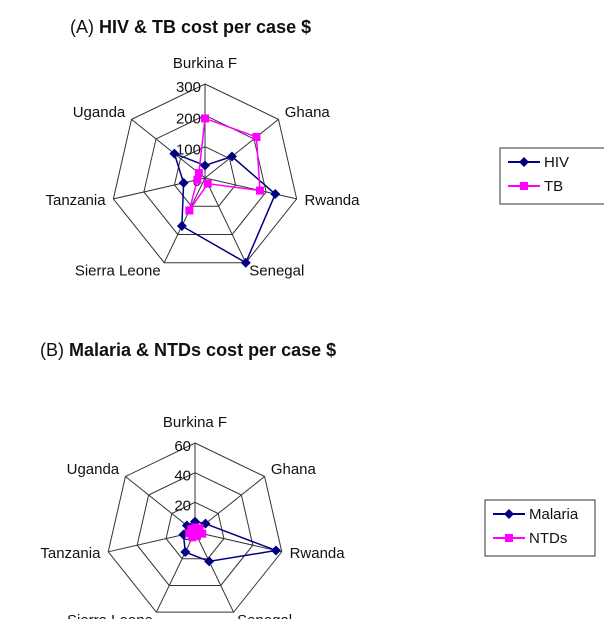  What do you see at coordinates (556, 162) in the screenshot?
I see `legend-label: HIV` at bounding box center [556, 162].